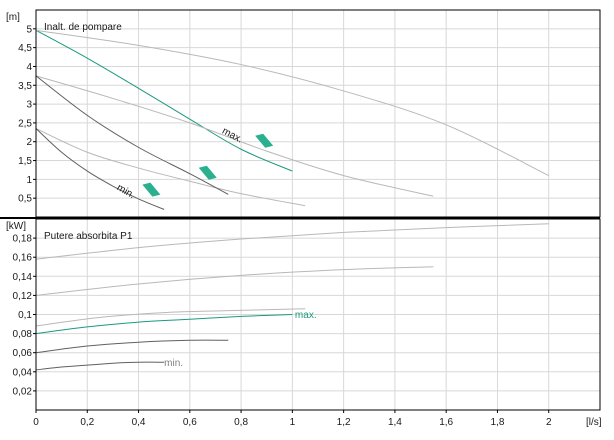  What do you see at coordinates (25, 161) in the screenshot?
I see `y-tick-label: 1,5` at bounding box center [25, 161].